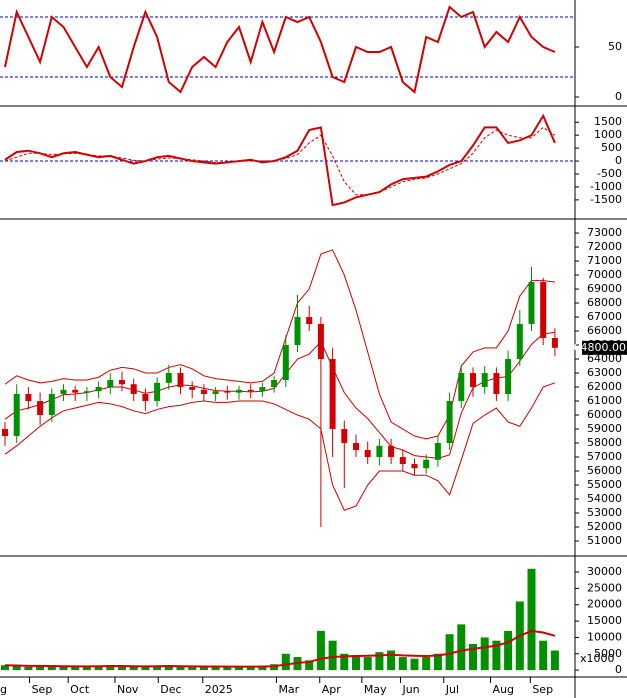 The image size is (627, 698). Describe the element at coordinates (604, 330) in the screenshot. I see `y-tick-label: 66000` at that location.